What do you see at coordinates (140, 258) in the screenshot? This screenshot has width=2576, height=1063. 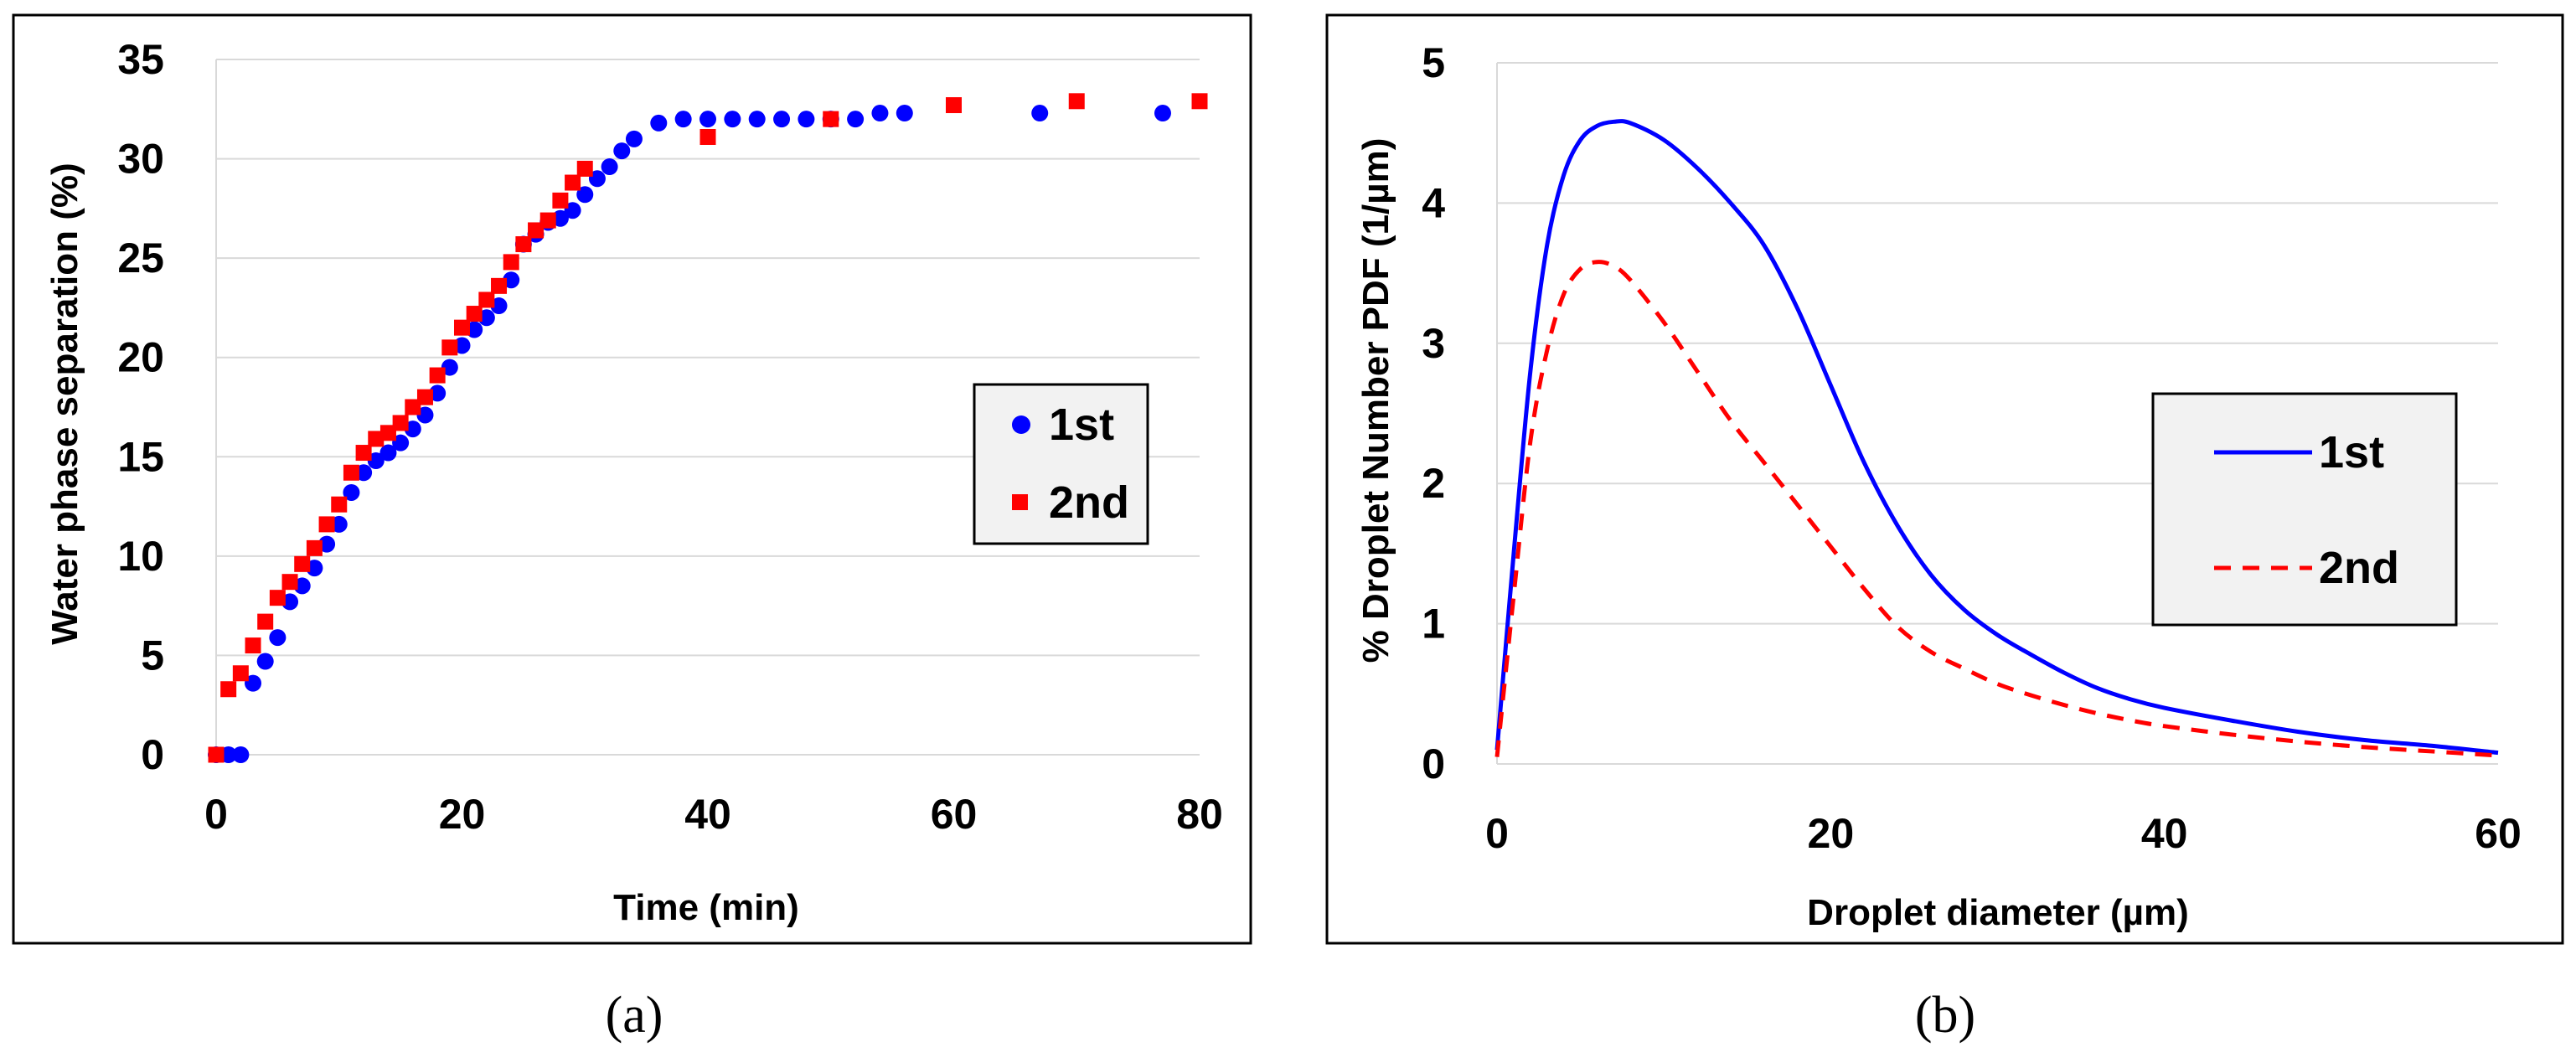 I see `y-tick-label: 25` at bounding box center [140, 258].